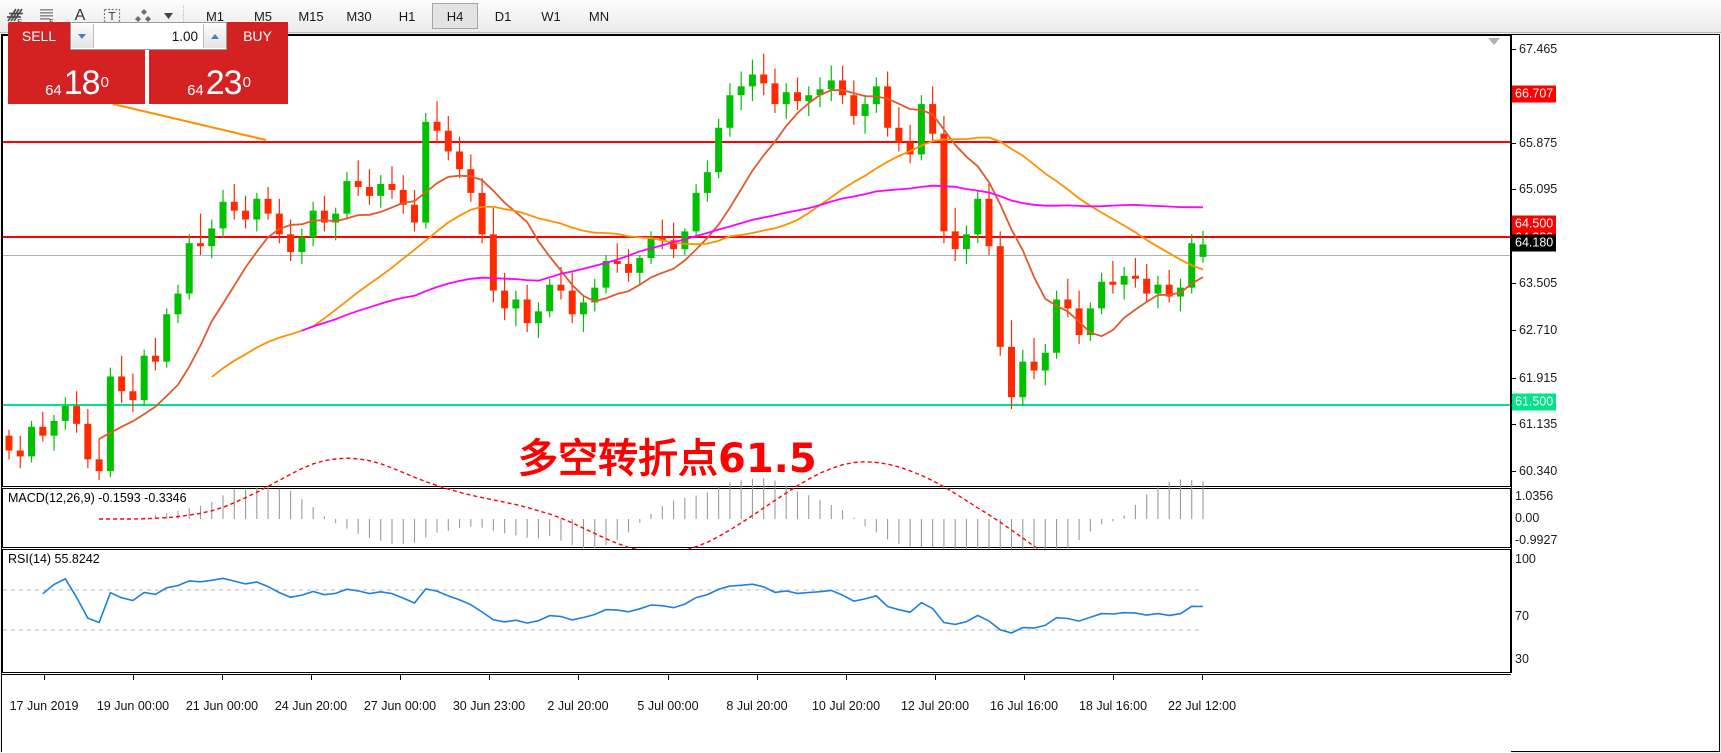 The height and width of the screenshot is (753, 1721). Describe the element at coordinates (144, 16) in the screenshot. I see `objects-icon` at that location.